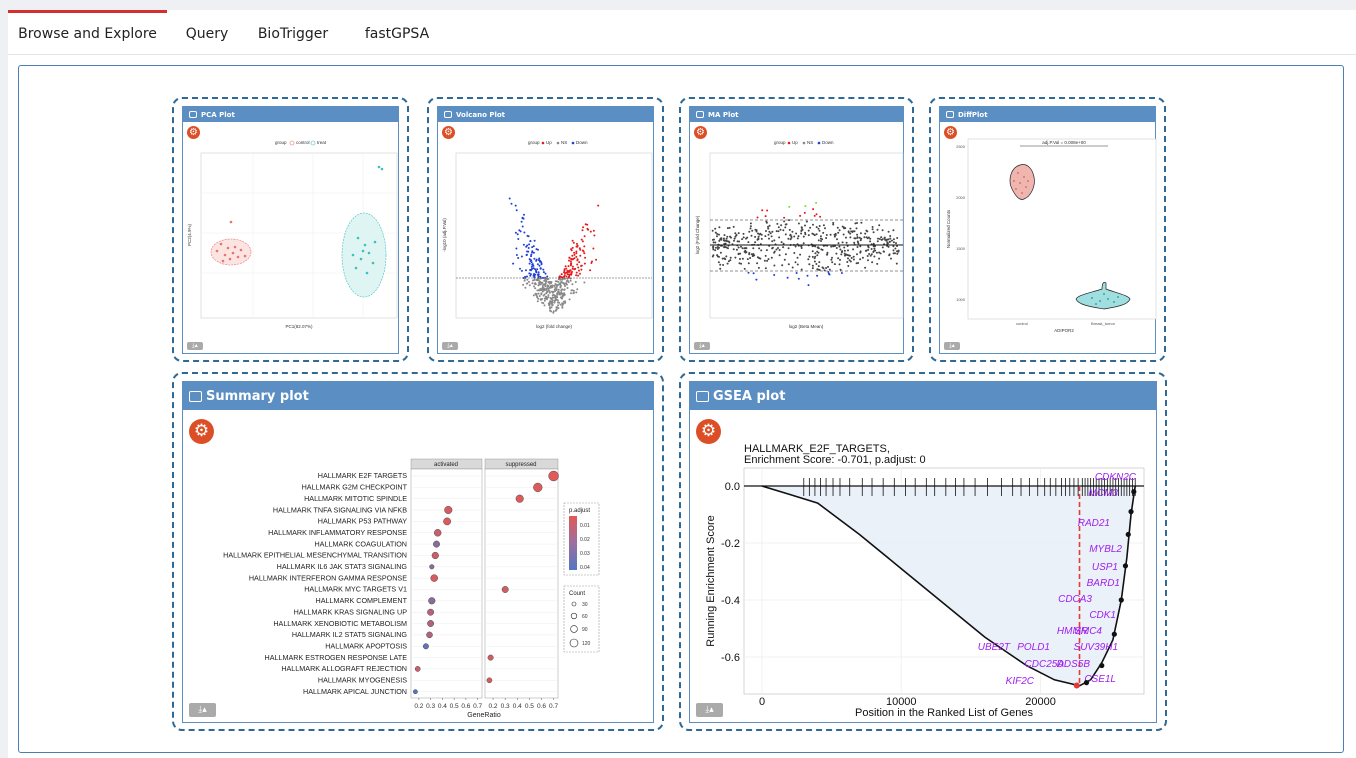 The image size is (1356, 758). What do you see at coordinates (293, 34) in the screenshot?
I see `tab-biotrigger: BioTrigger` at bounding box center [293, 34].